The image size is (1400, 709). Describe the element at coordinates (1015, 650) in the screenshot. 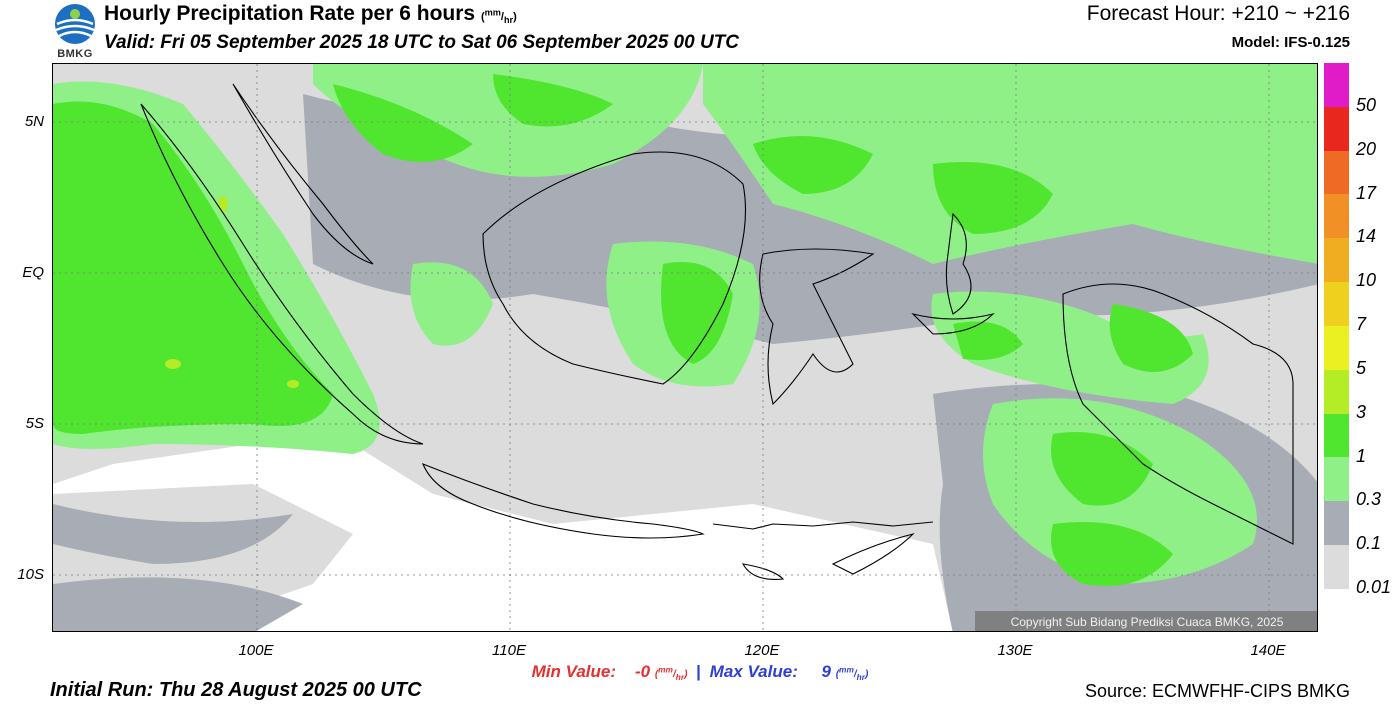

I see `lon-label-130e: 130E` at that location.